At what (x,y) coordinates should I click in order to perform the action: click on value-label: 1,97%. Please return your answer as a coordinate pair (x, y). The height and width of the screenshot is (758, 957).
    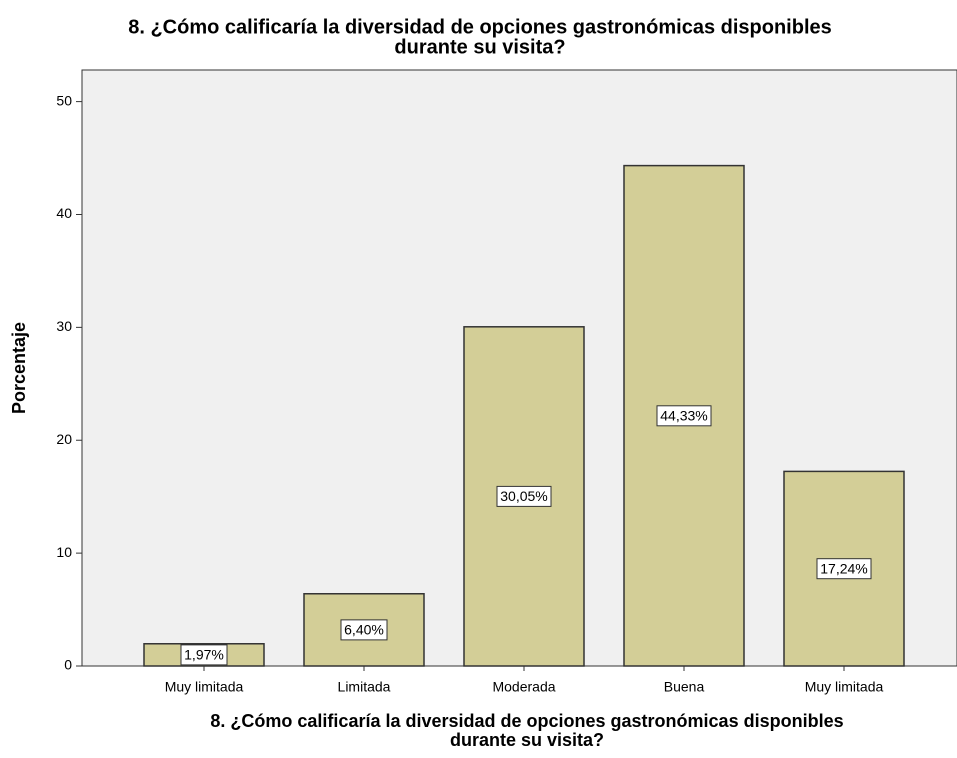
    Looking at the image, I should click on (204, 655).